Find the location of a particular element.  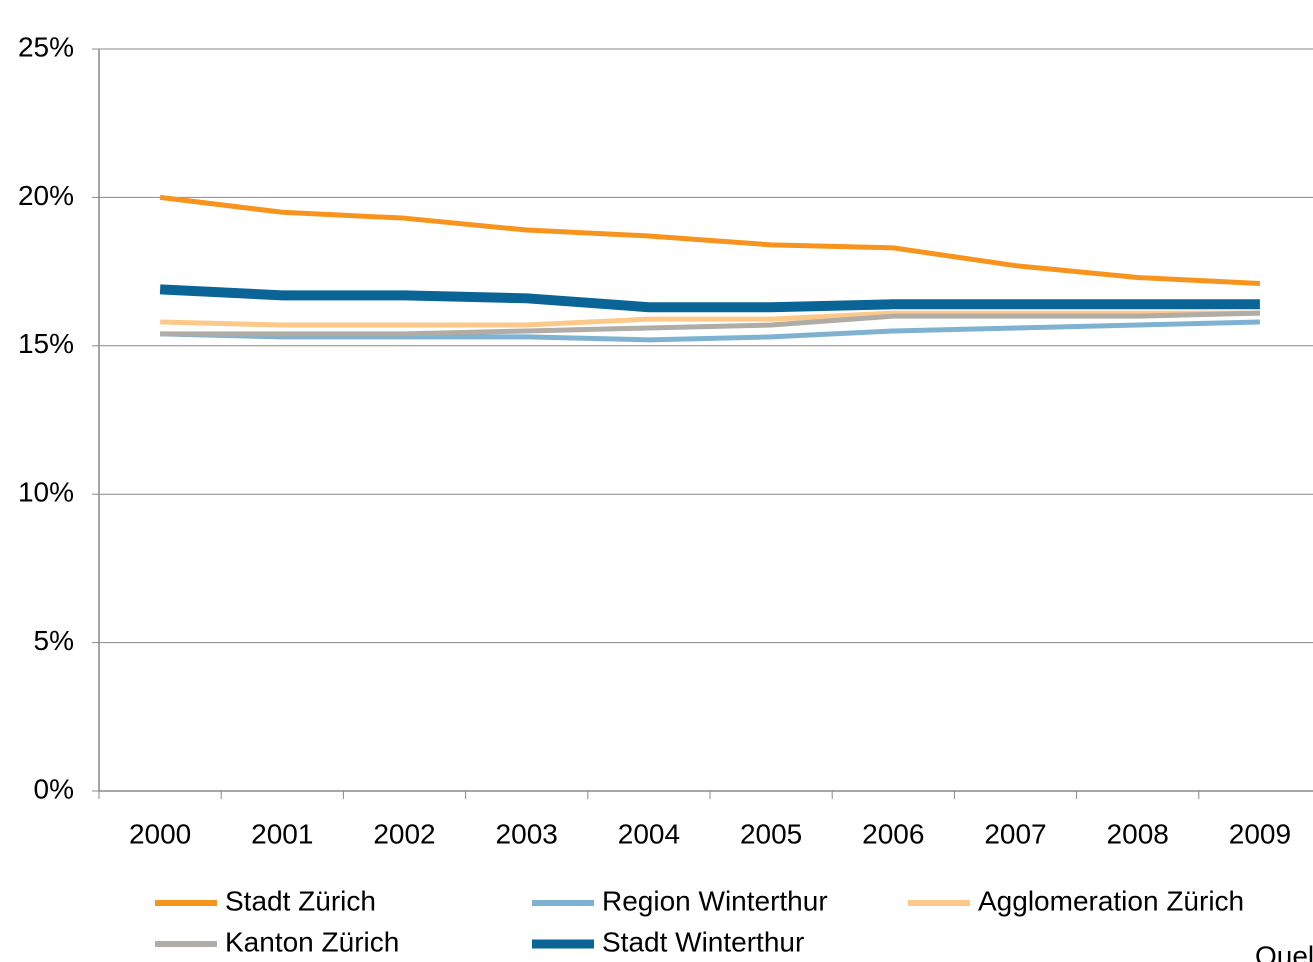

y-tick-label: 25% is located at coordinates (46, 46).